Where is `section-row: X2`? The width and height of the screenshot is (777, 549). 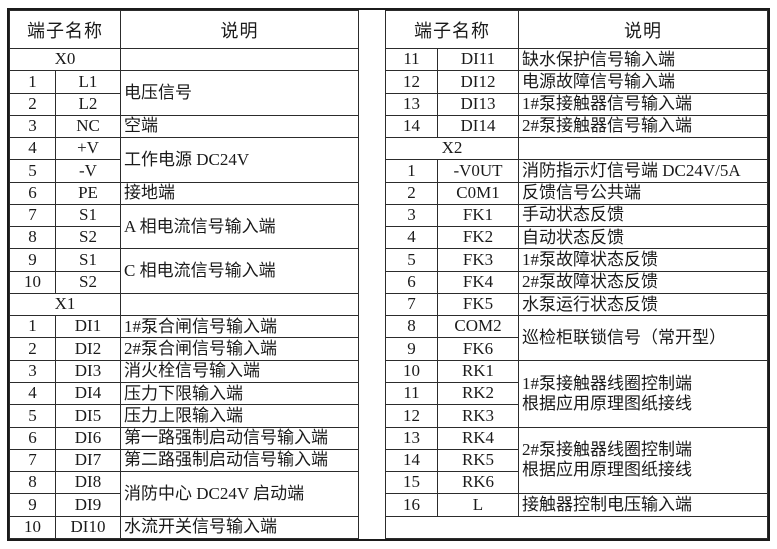 section-row: X2 is located at coordinates (576, 149).